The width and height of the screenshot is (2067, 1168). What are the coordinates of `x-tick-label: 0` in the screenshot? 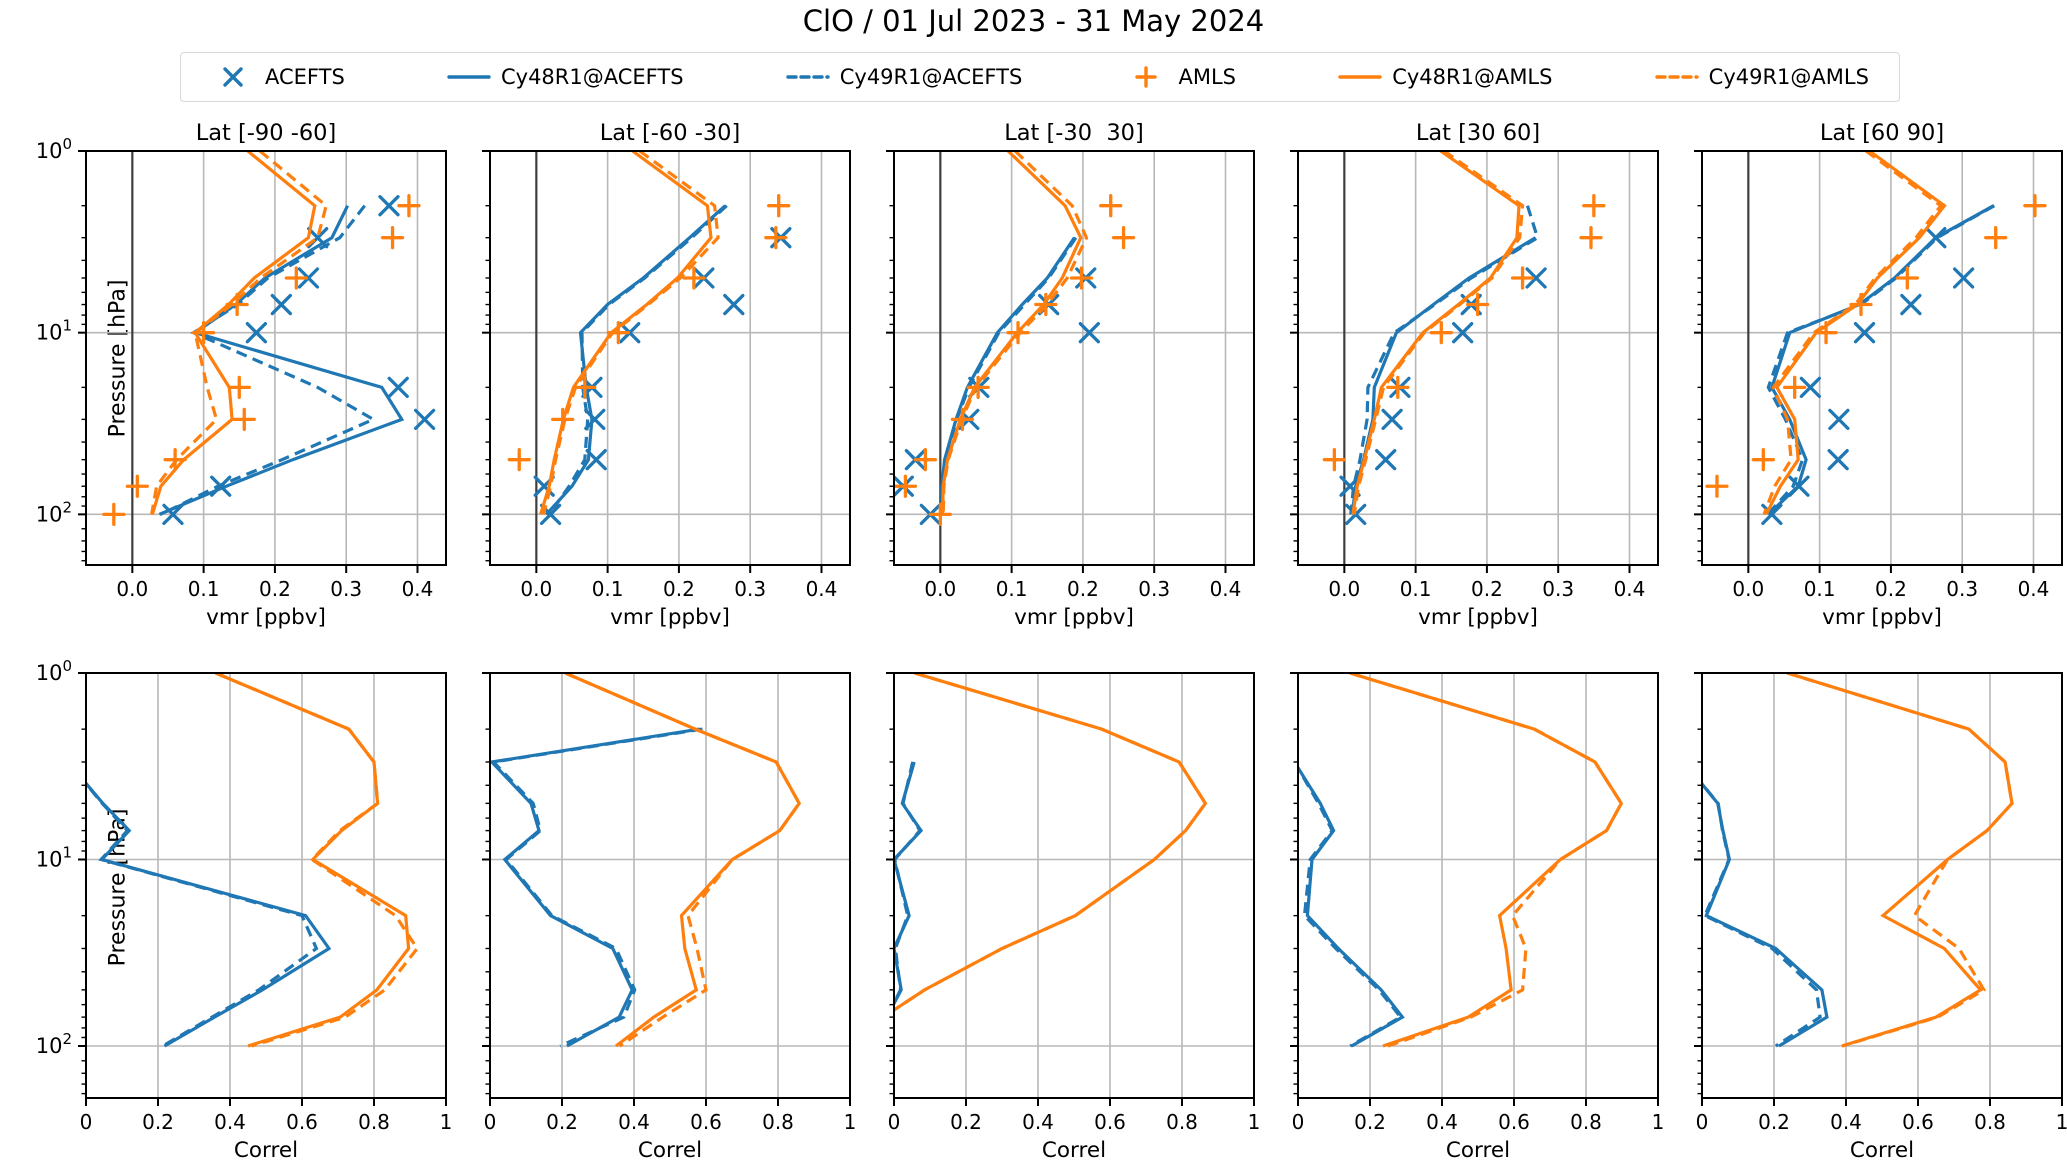 It's located at (1702, 1122).